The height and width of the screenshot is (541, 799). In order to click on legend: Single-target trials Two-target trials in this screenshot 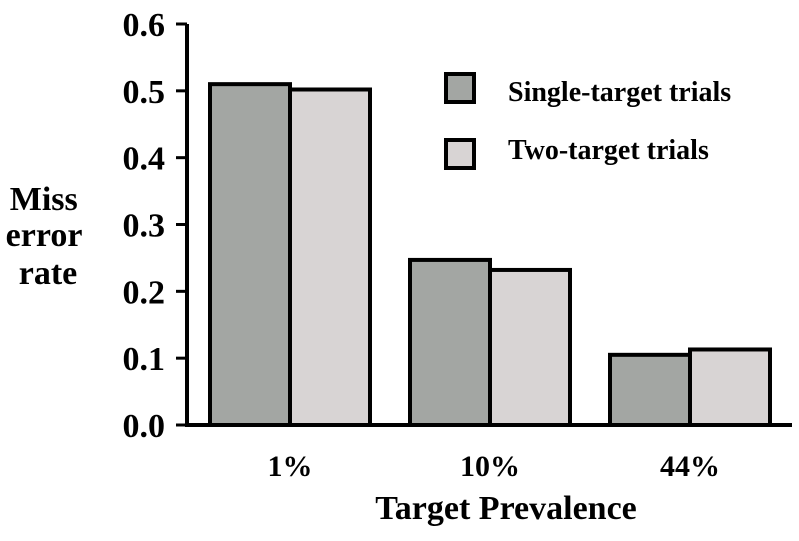, I will do `click(587, 121)`.